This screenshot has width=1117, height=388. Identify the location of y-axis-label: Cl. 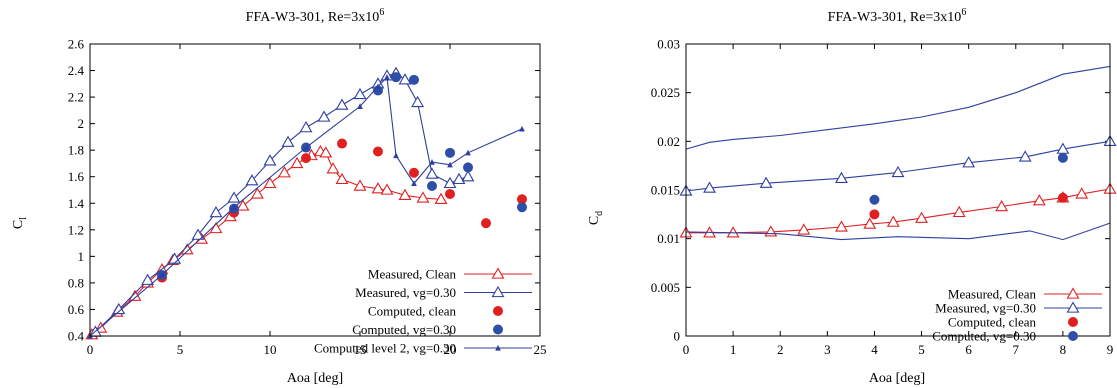
(20, 223).